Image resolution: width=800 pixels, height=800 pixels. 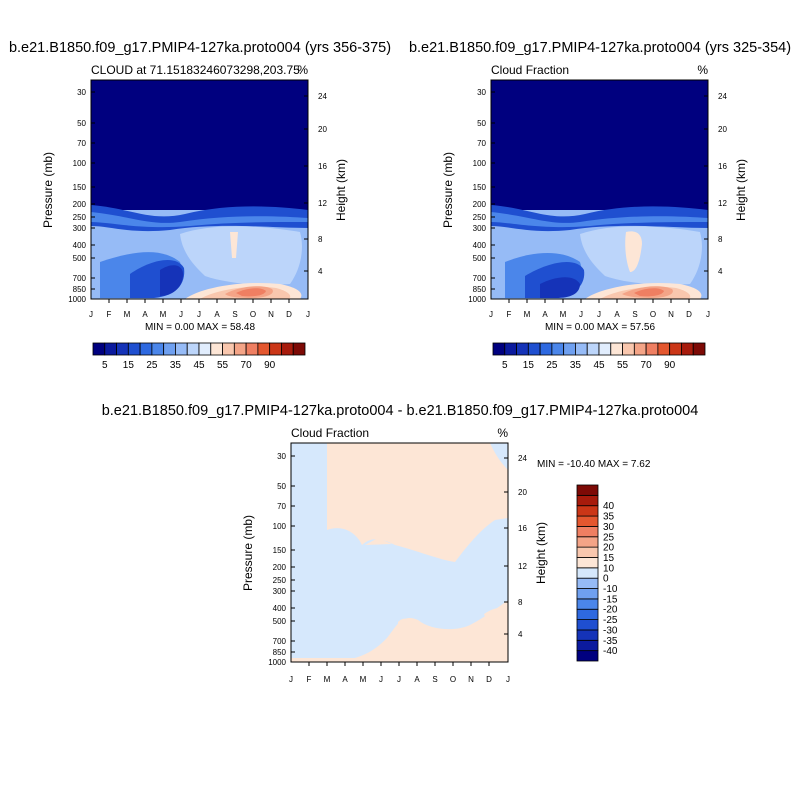 What do you see at coordinates (671, 314) in the screenshot?
I see `panel-b-xtick: N` at bounding box center [671, 314].